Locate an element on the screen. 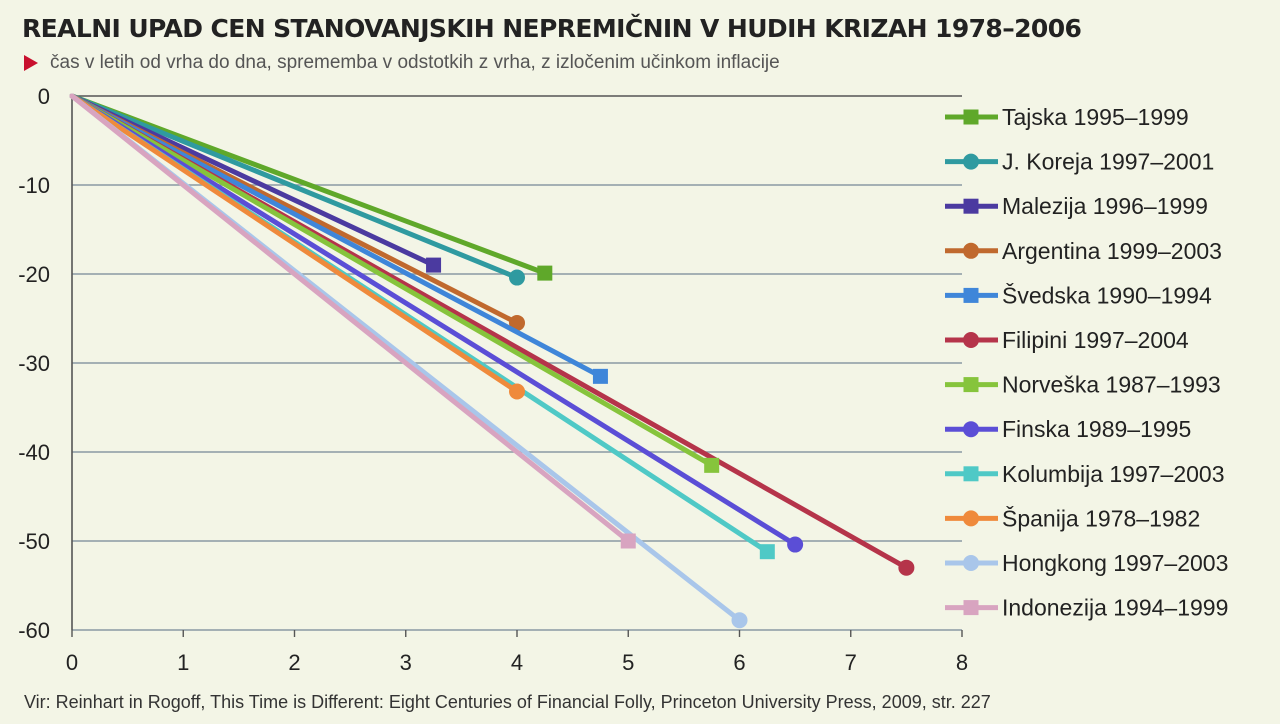 The width and height of the screenshot is (1280, 724). x-tick-label: 5 is located at coordinates (628, 662).